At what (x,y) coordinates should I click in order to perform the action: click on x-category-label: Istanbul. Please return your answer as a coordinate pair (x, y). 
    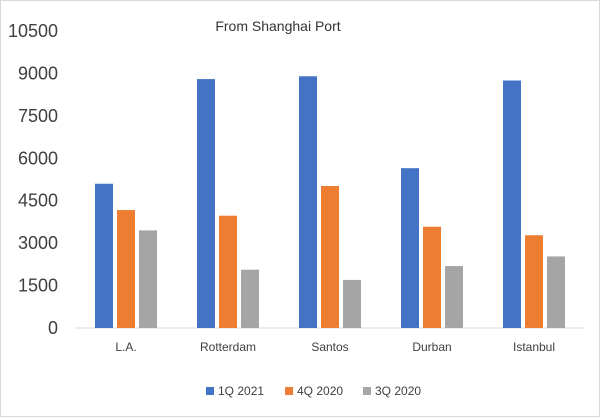
    Looking at the image, I should click on (534, 347).